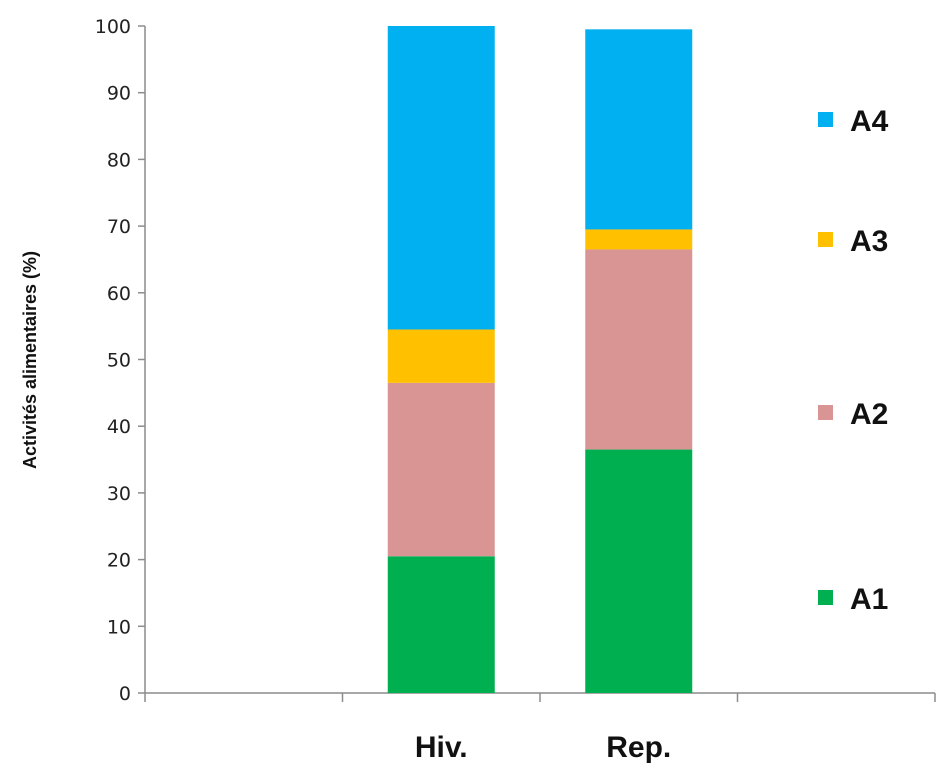 The height and width of the screenshot is (765, 941). I want to click on category-labels: Hiv. Rep., so click(543, 747).